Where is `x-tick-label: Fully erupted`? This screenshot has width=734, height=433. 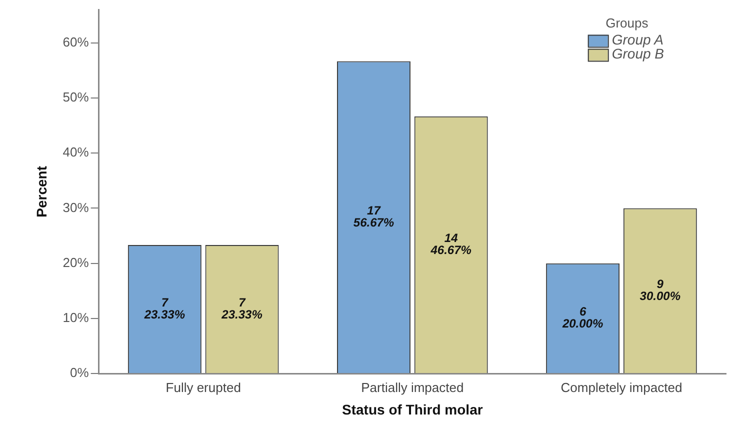
x-tick-label: Fully erupted is located at coordinates (203, 387).